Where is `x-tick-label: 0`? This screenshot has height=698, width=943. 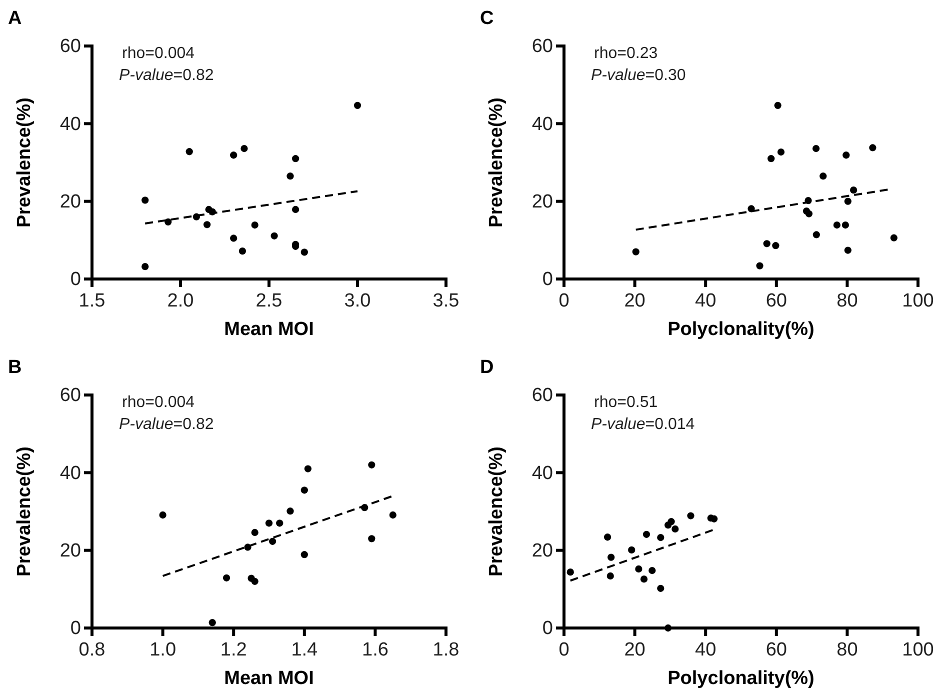 x-tick-label: 0 is located at coordinates (564, 301).